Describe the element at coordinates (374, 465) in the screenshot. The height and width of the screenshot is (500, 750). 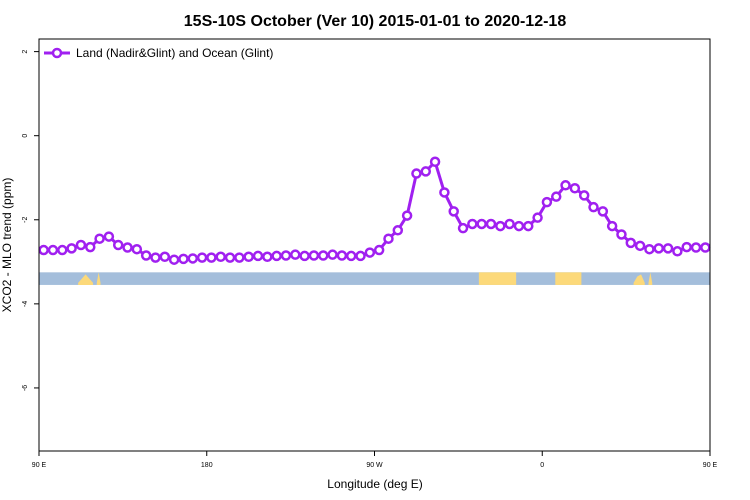
I see `x-tick-label: 90 W` at that location.